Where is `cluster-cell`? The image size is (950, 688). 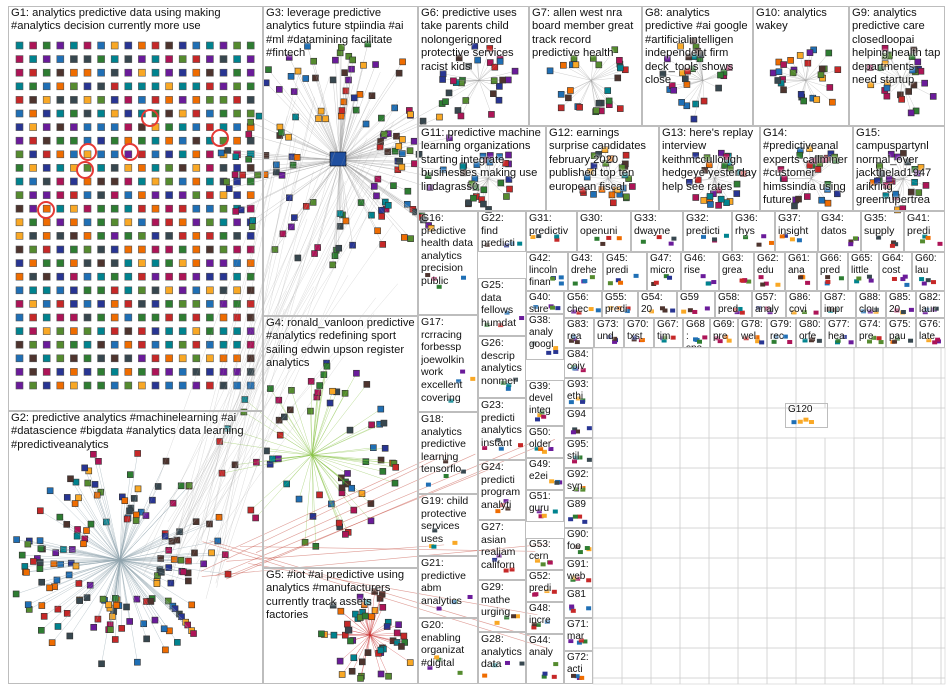 cluster-cell is located at coordinates (943, 681).